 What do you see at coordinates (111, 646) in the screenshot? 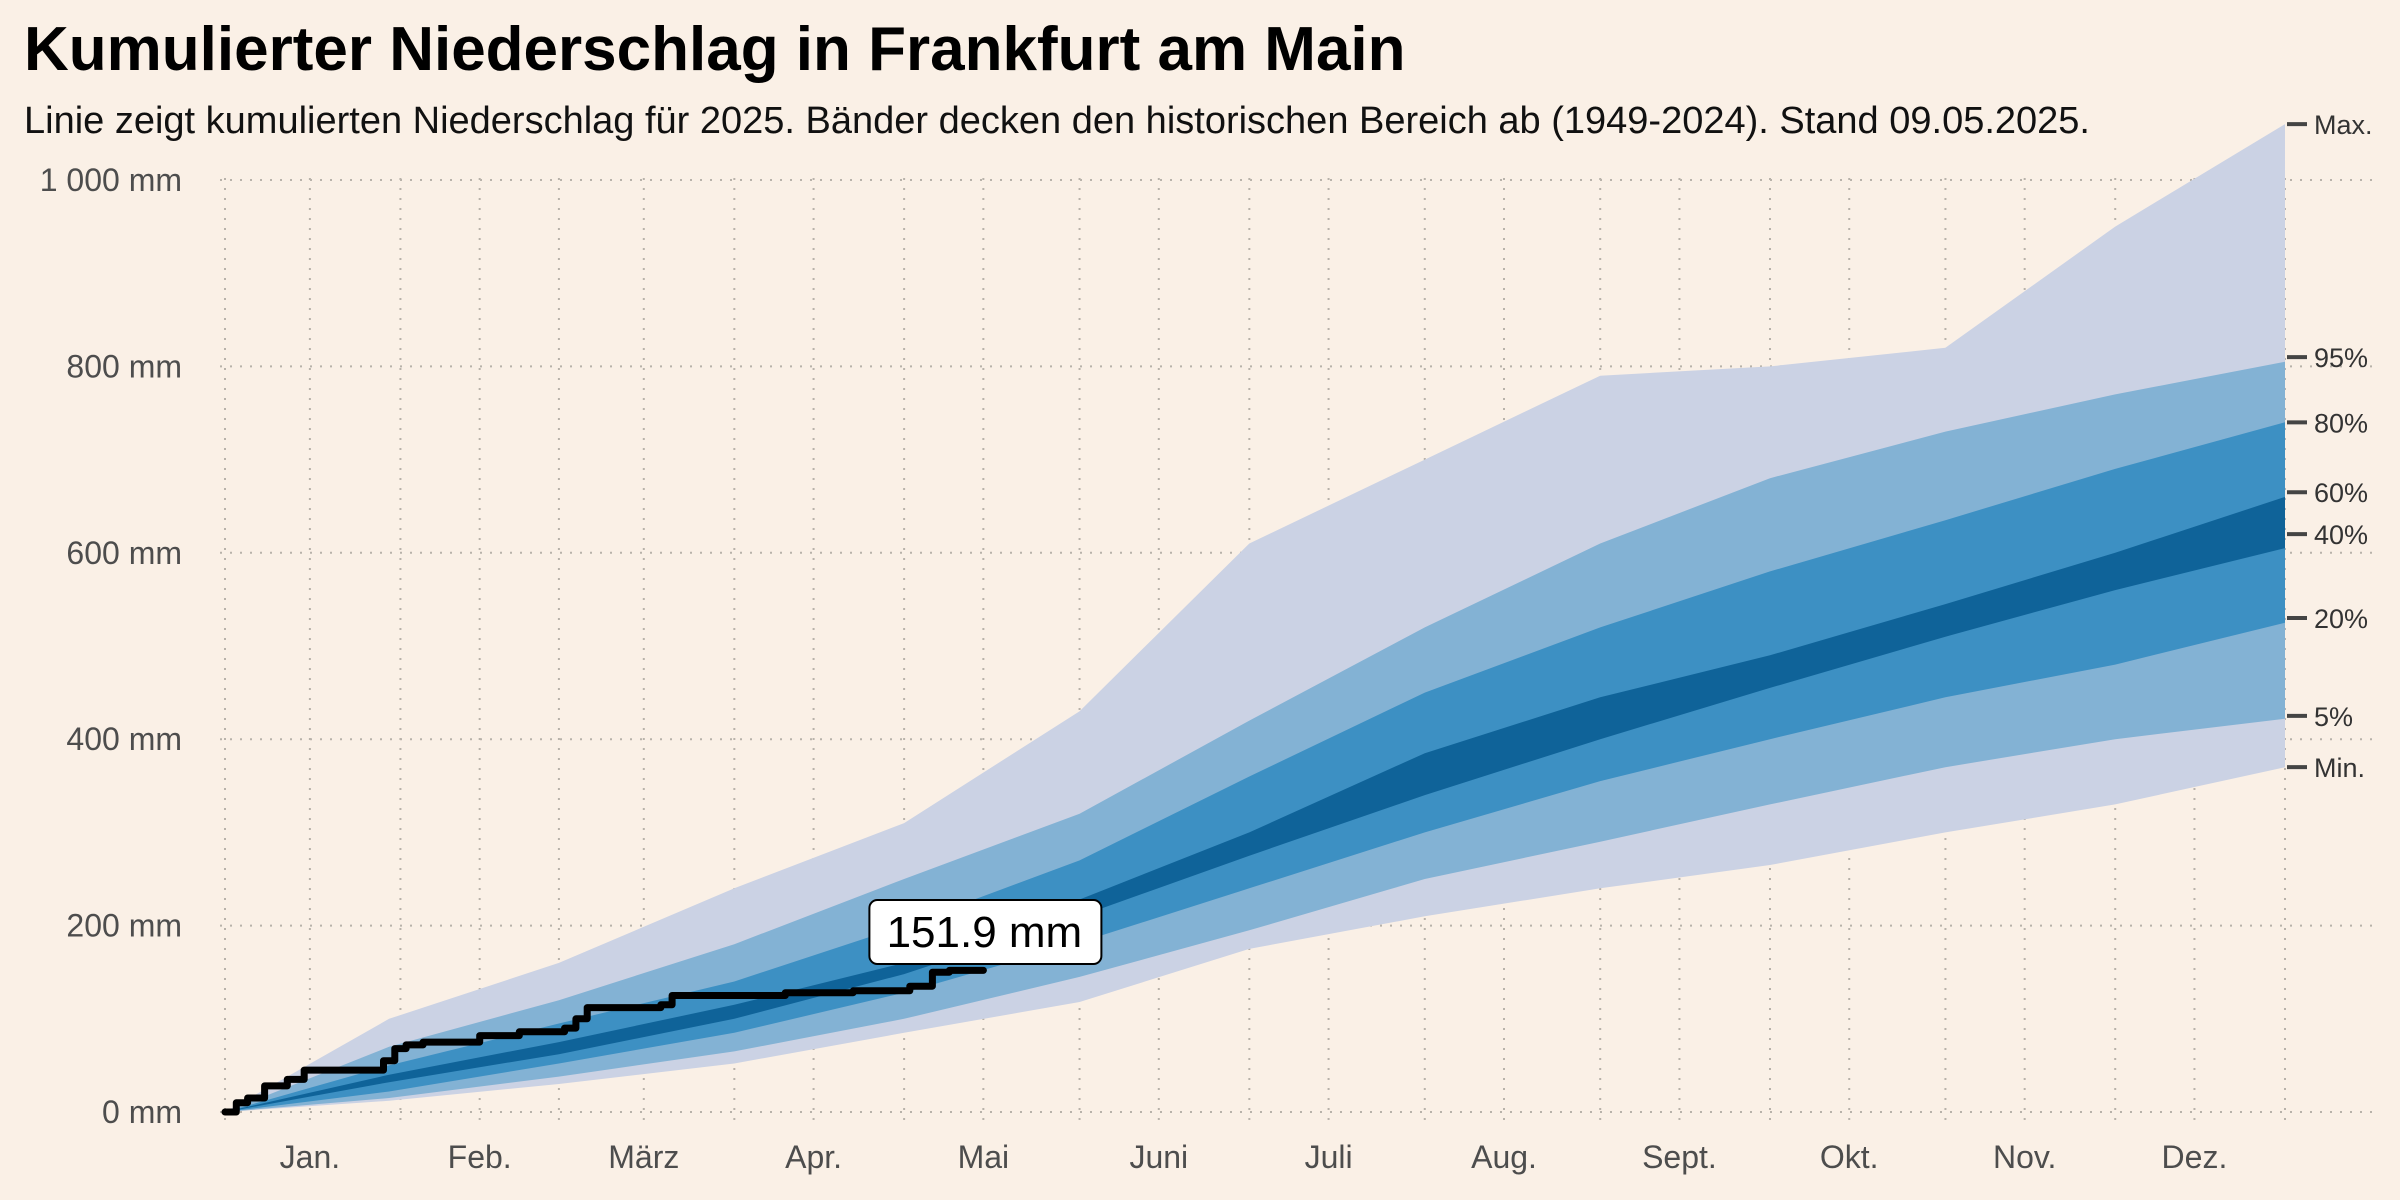
I see `y-axis: 0 mm 200 mm 400 mm 600 mm 800 mm 1 000 mm` at bounding box center [111, 646].